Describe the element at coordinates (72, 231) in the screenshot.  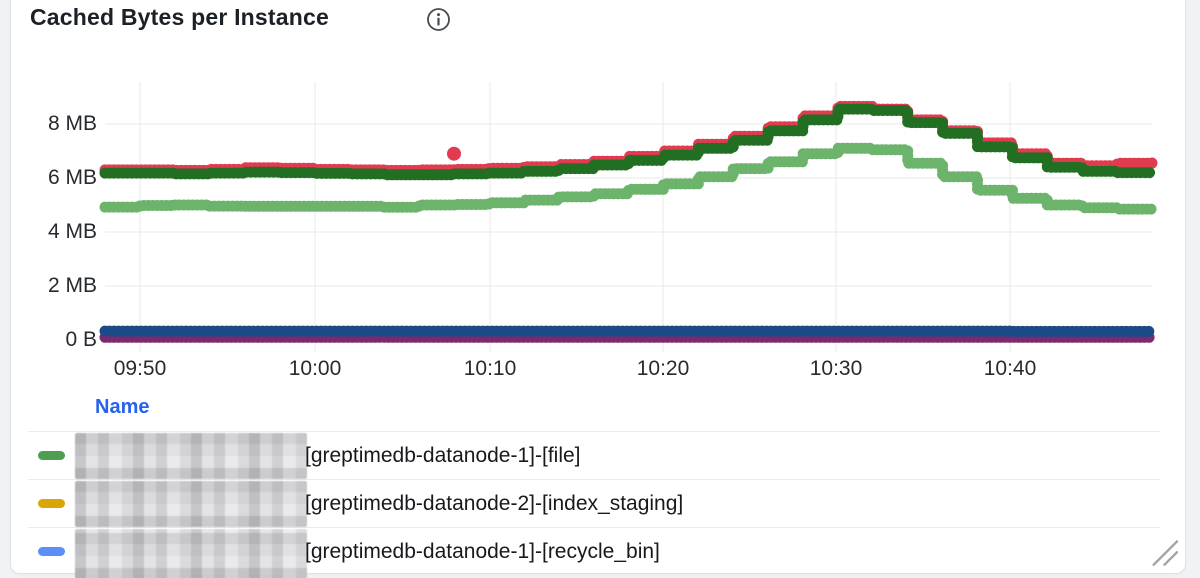
I see `y-tick-label: 4 MB` at that location.